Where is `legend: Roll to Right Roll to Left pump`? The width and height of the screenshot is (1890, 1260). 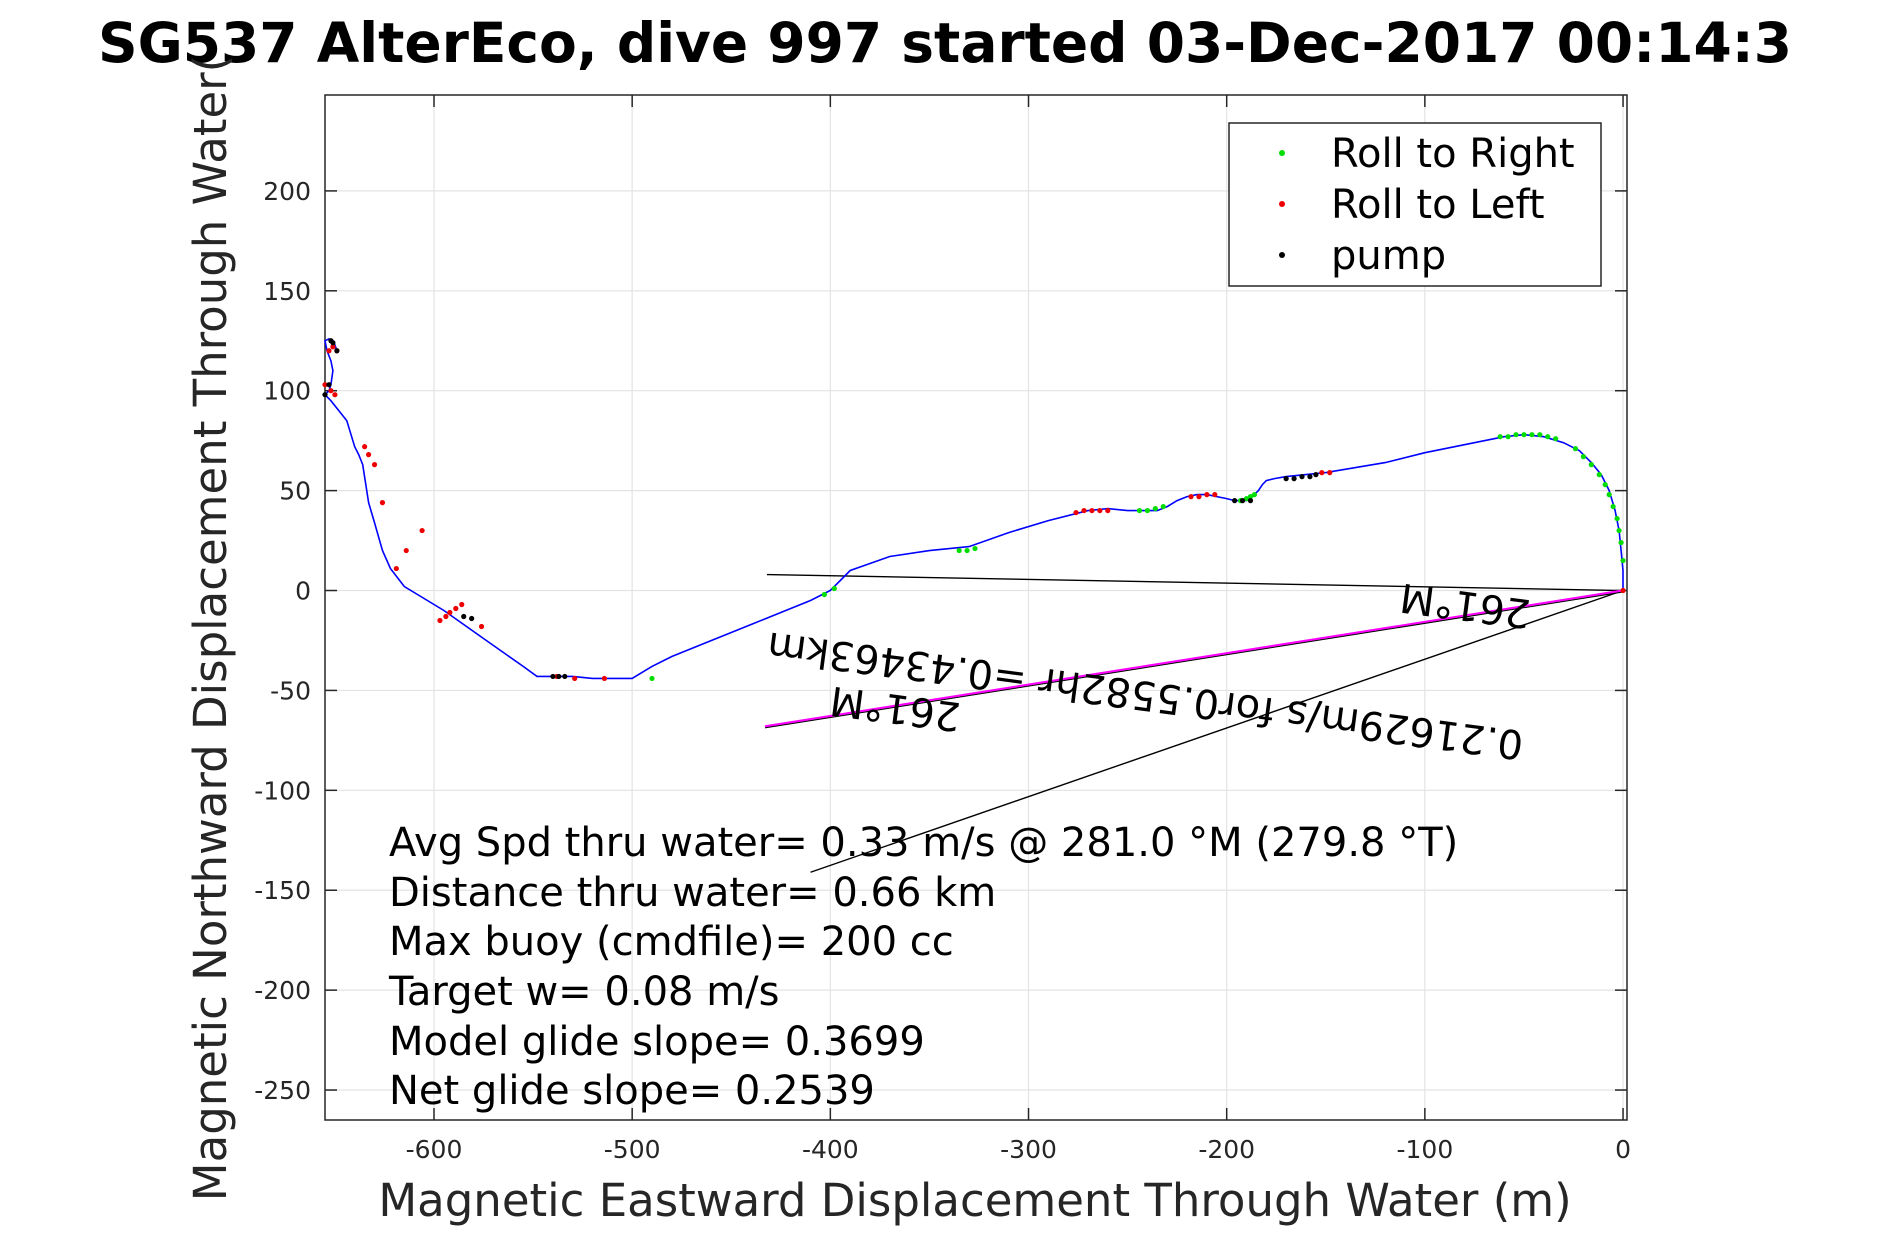 legend: Roll to Right Roll to Left pump is located at coordinates (1415, 204).